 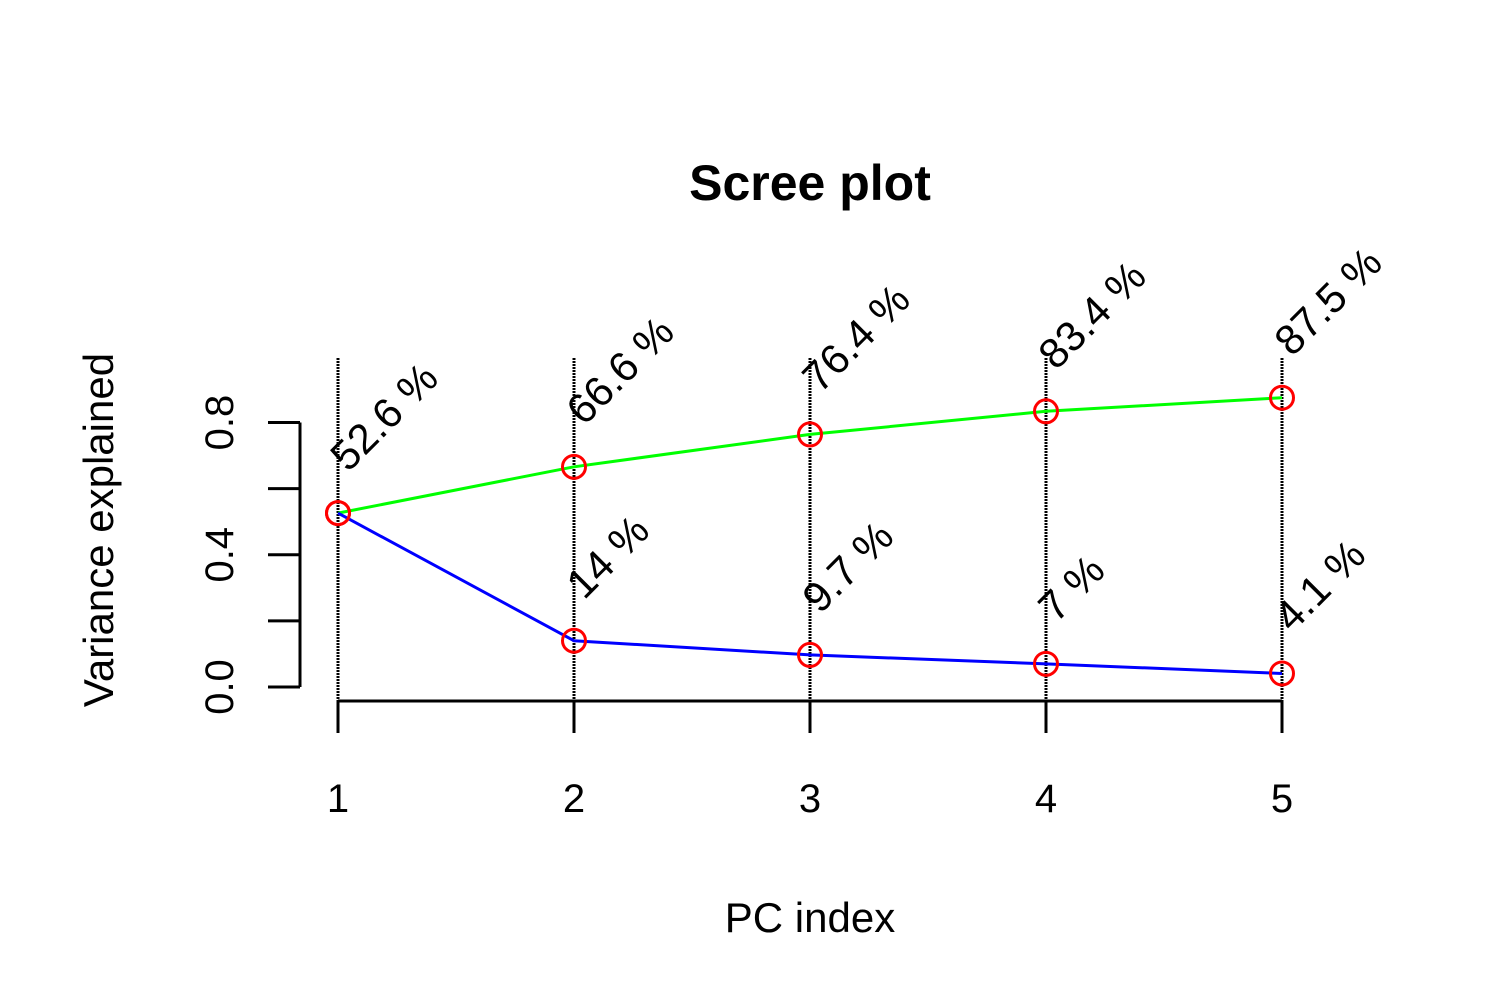 What do you see at coordinates (220, 687) in the screenshot?
I see `y-tick-label: 0.0` at bounding box center [220, 687].